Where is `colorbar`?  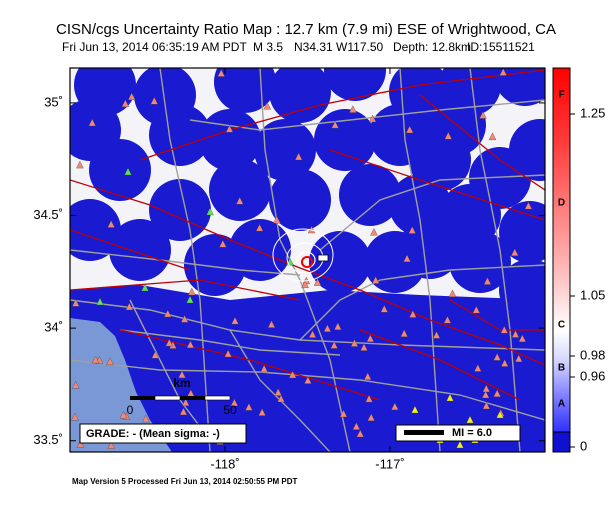 colorbar is located at coordinates (561, 250).